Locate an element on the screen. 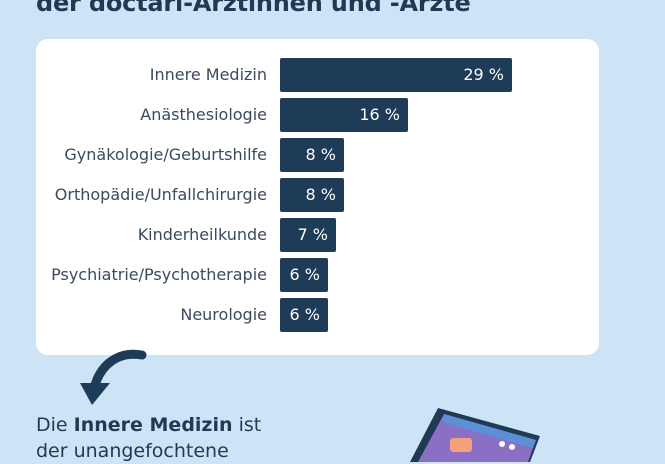 The height and width of the screenshot is (464, 665). chart-title: der doctari-Ärztinnen und -Ärzte is located at coordinates (253, 8).